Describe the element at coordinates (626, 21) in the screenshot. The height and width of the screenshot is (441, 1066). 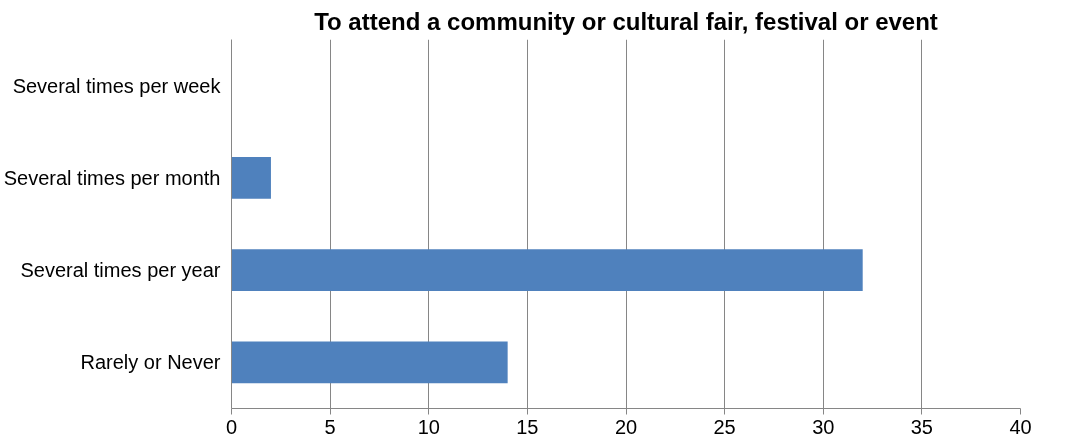
I see `chart-title: To attend a community or cultural fair, festival or event` at that location.